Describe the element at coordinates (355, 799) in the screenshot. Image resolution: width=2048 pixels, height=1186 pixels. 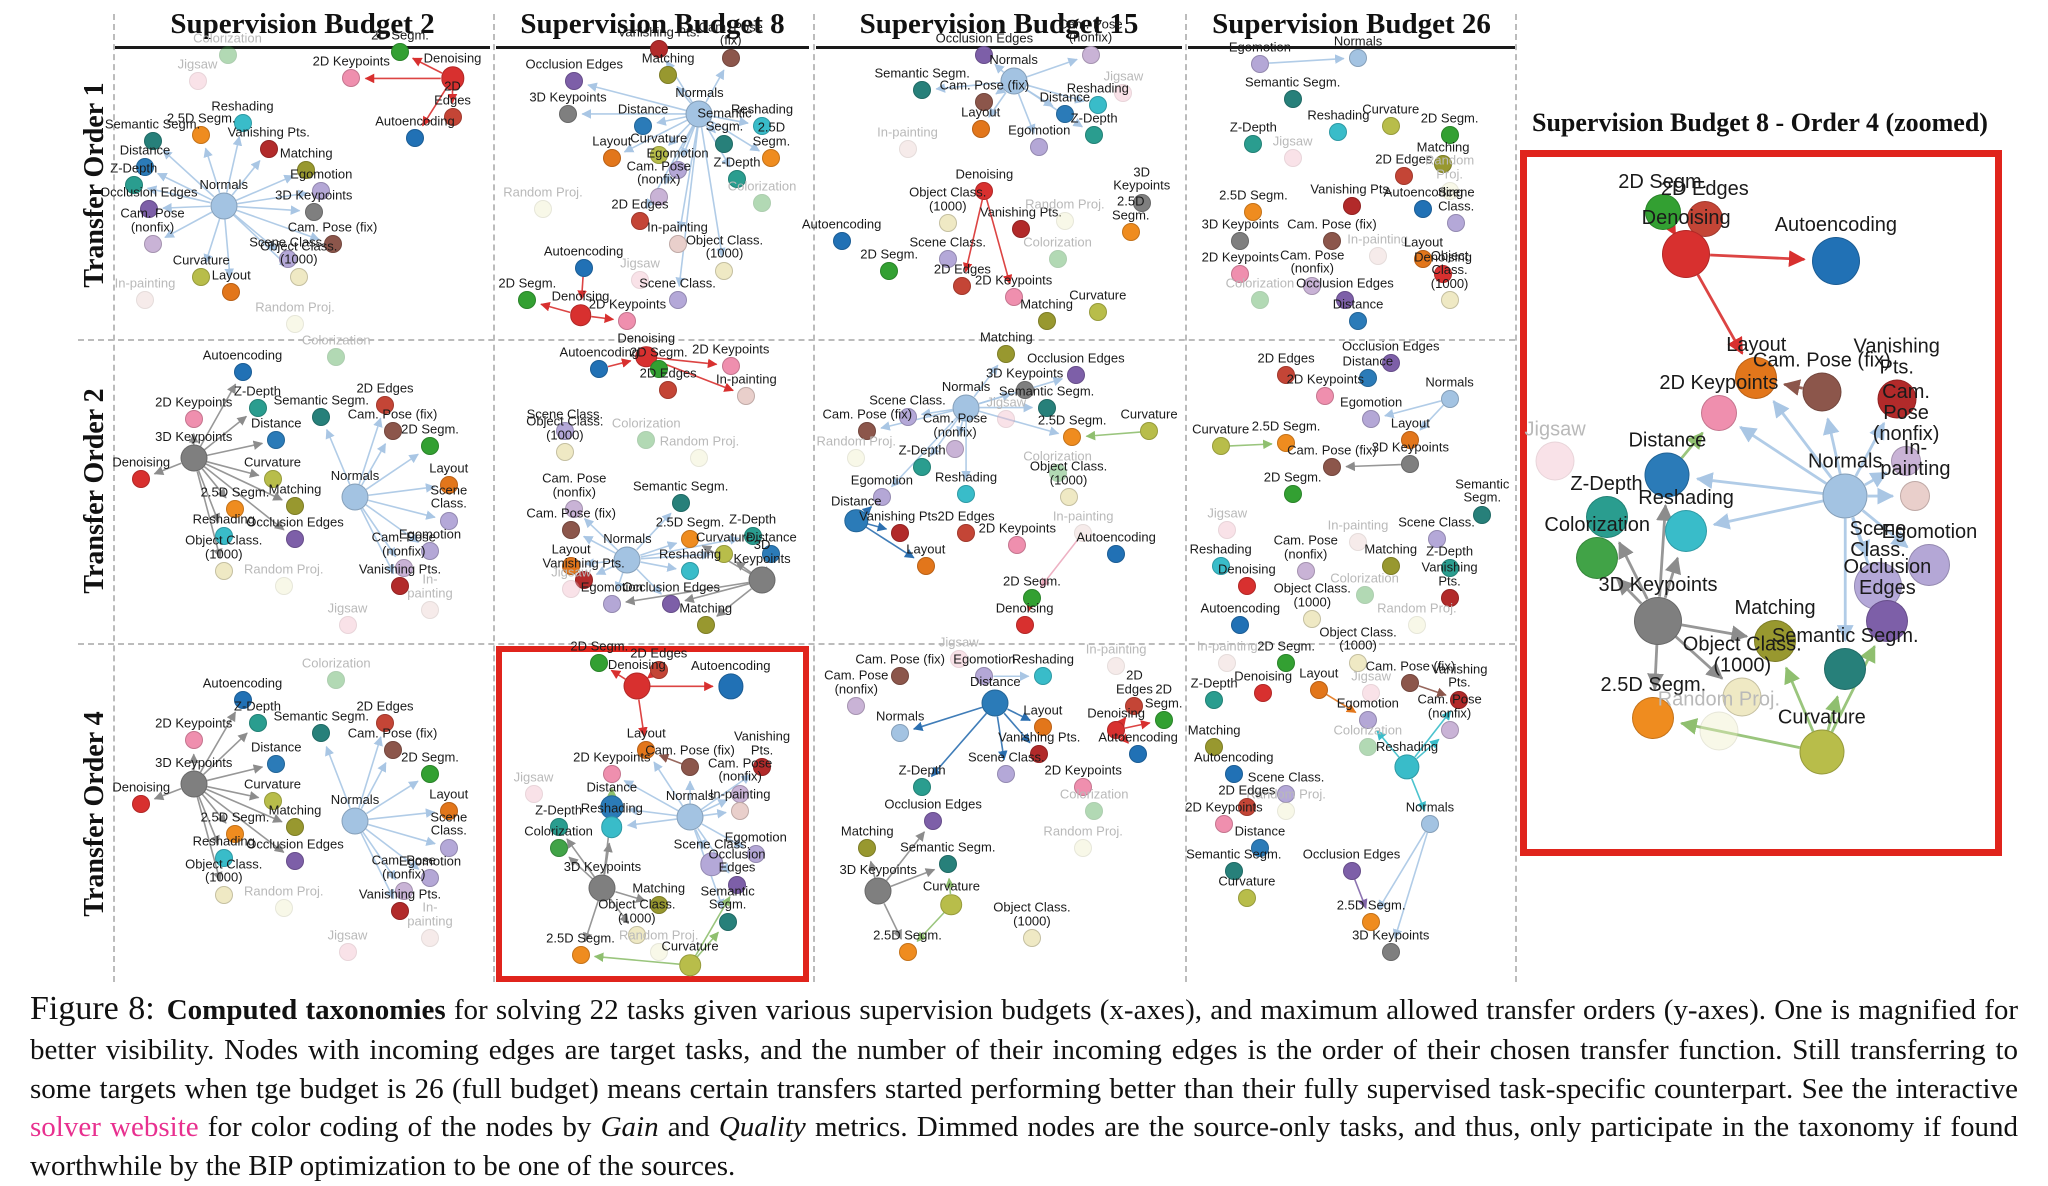
I see `task-label: Normals` at that location.